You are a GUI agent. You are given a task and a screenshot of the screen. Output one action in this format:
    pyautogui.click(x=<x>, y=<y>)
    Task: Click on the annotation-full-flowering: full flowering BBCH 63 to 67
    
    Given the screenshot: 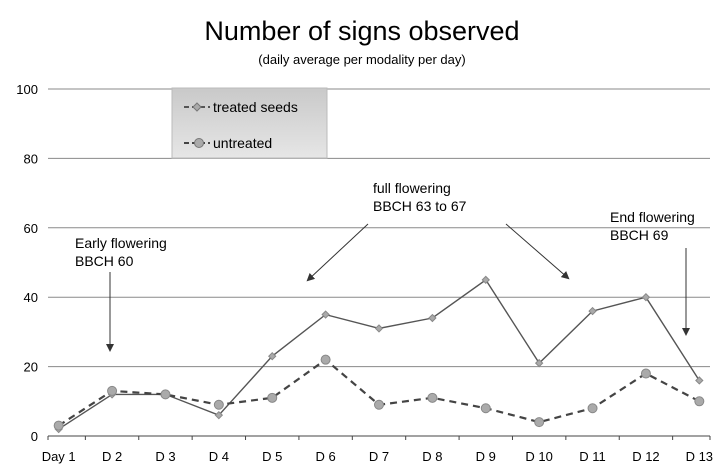 What is the action you would take?
    pyautogui.click(x=438, y=231)
    